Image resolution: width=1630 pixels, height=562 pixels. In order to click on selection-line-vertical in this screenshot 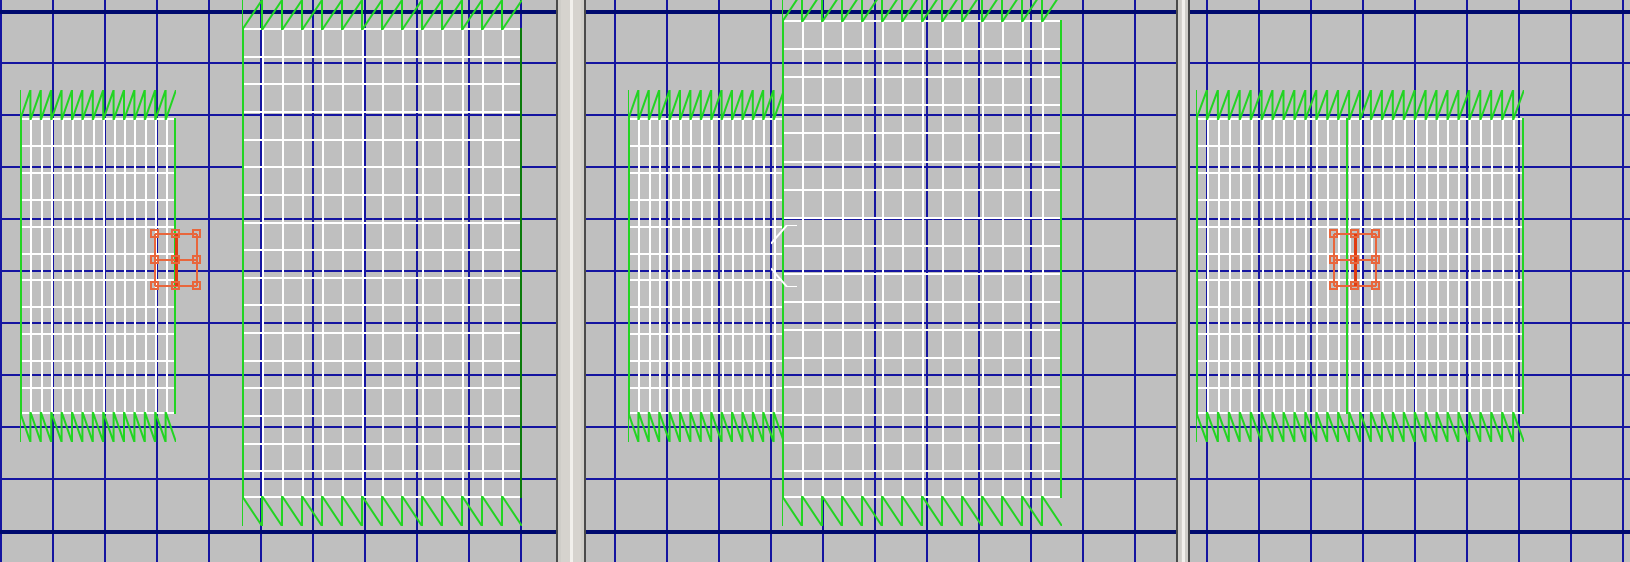, I will do `click(155, 260)`.